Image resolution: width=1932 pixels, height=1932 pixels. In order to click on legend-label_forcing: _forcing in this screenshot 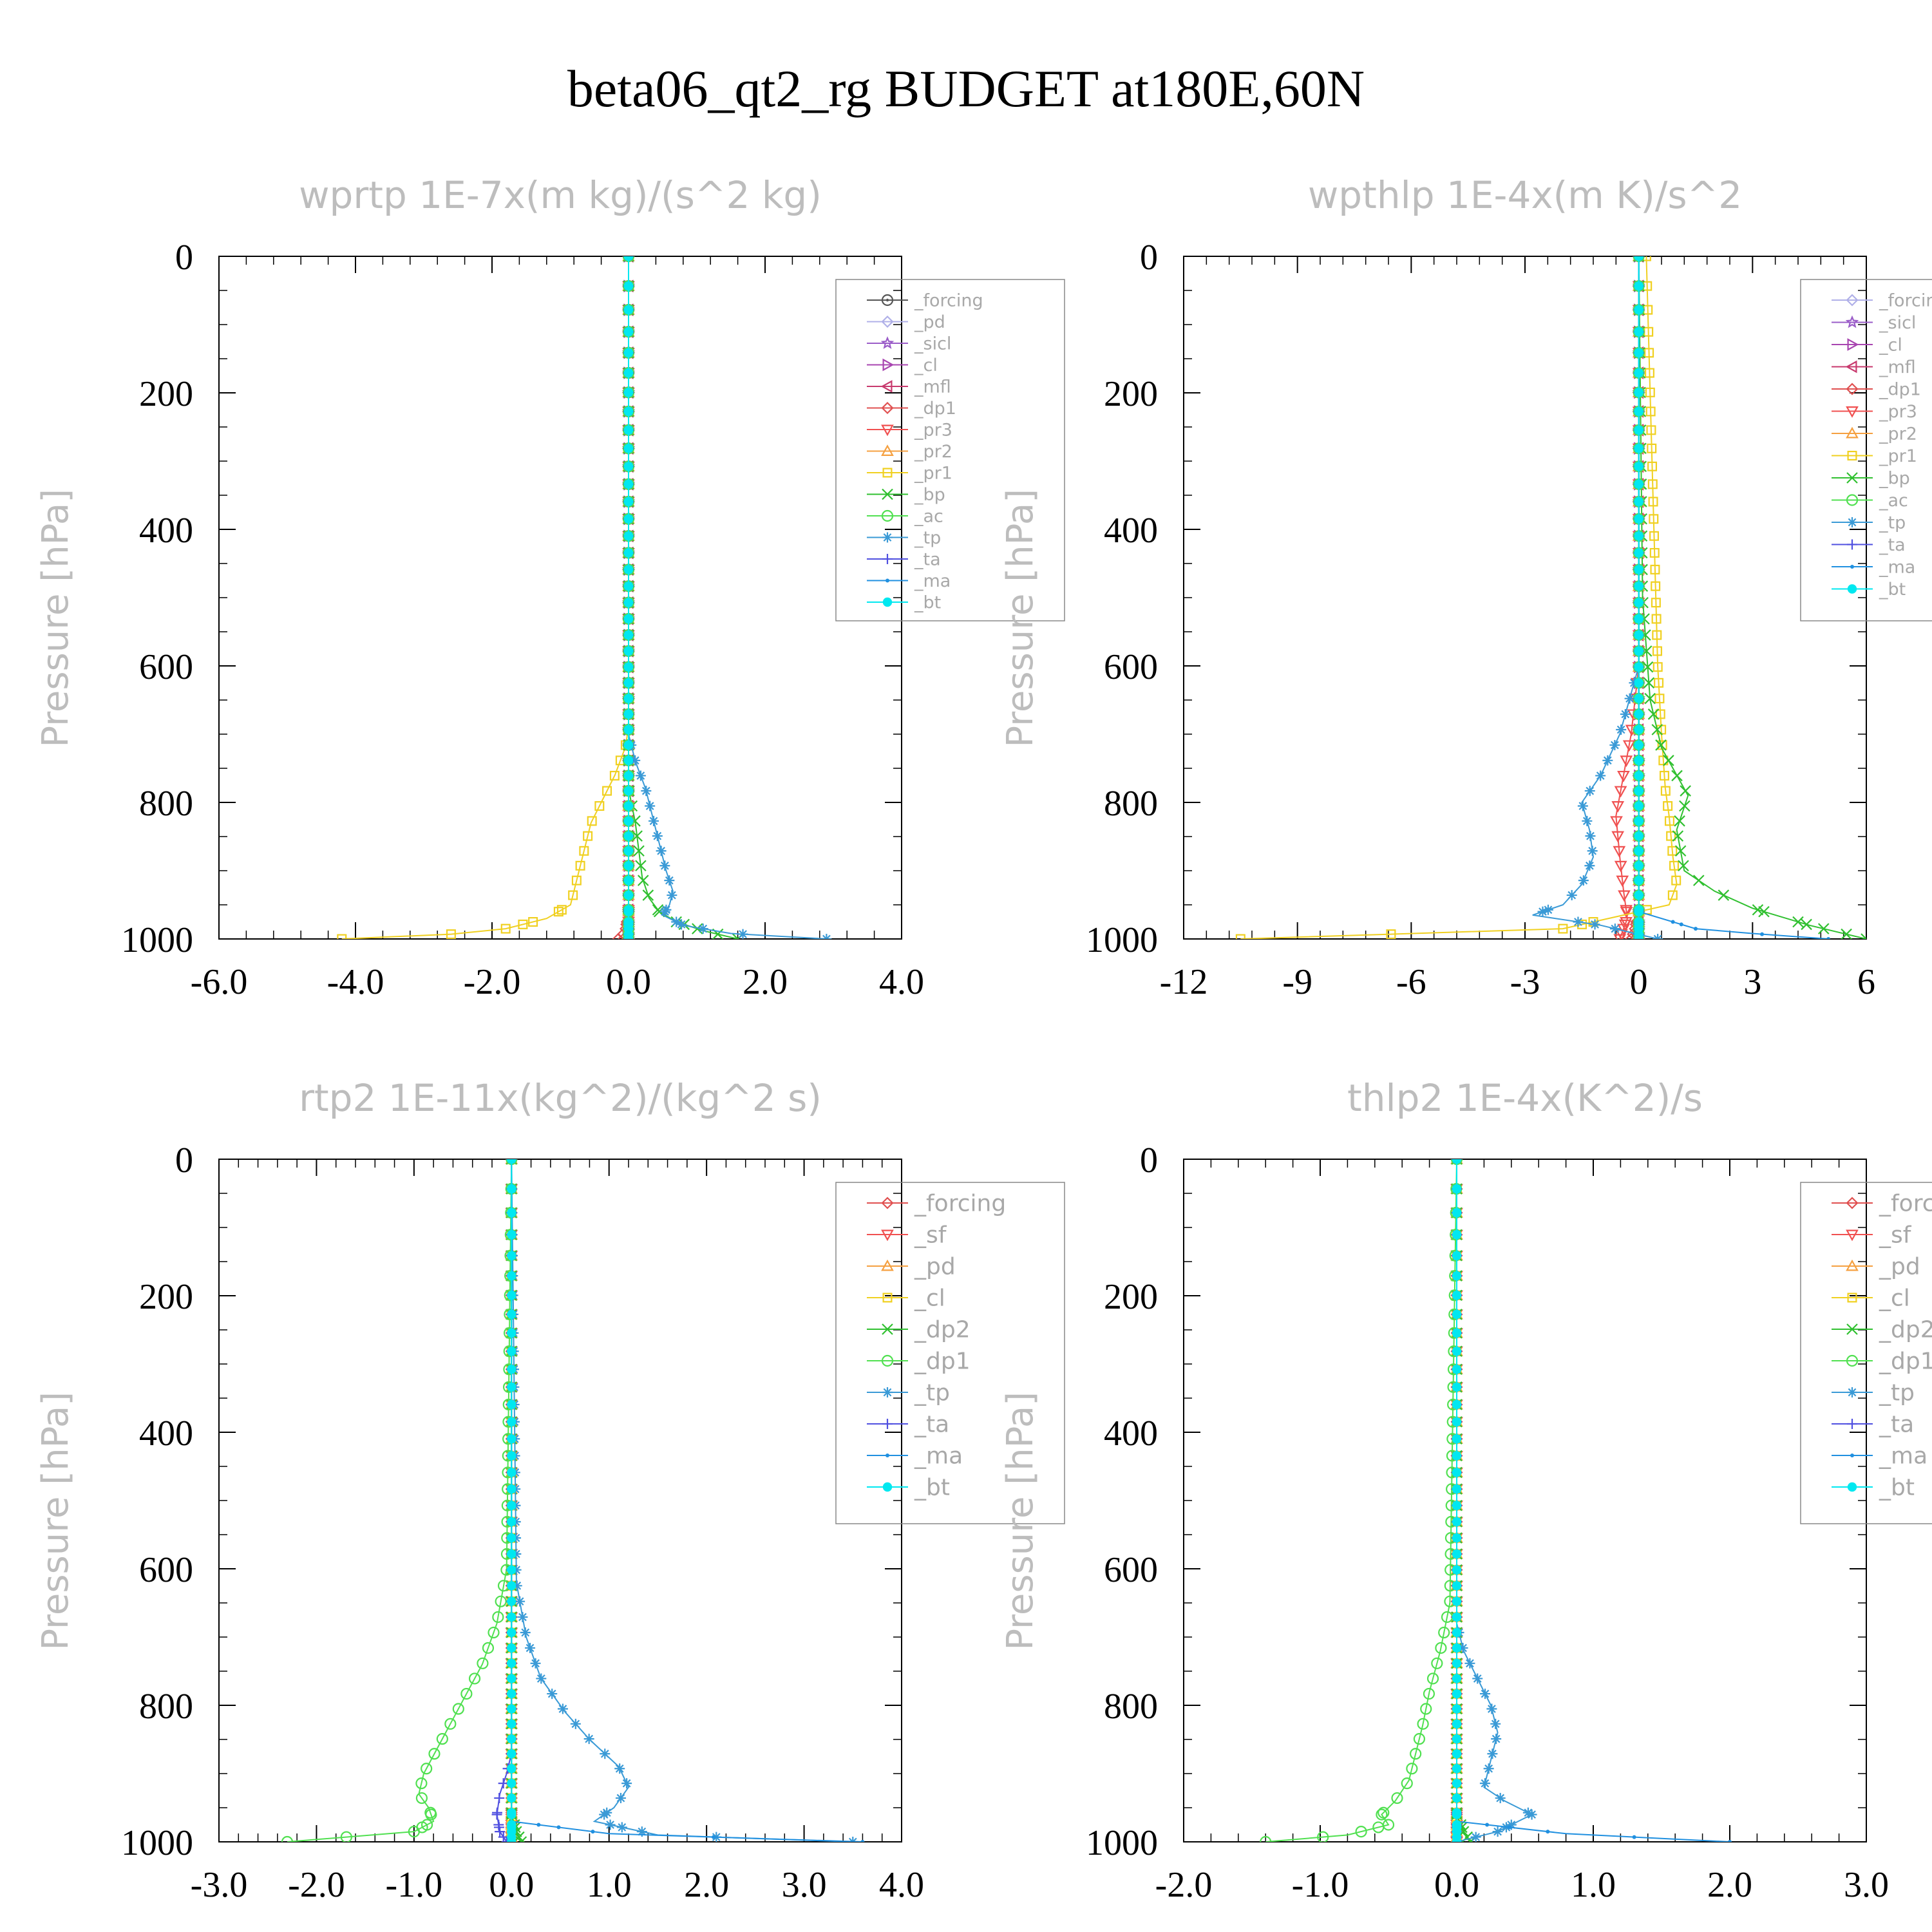, I will do `click(1905, 300)`.